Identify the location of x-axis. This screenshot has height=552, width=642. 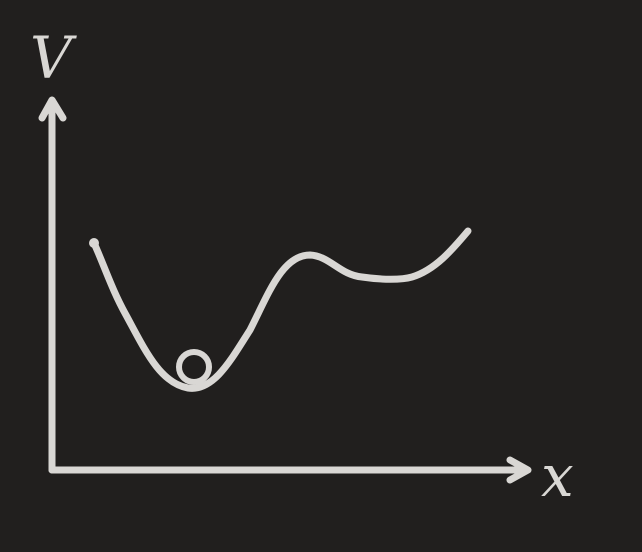
(290, 470).